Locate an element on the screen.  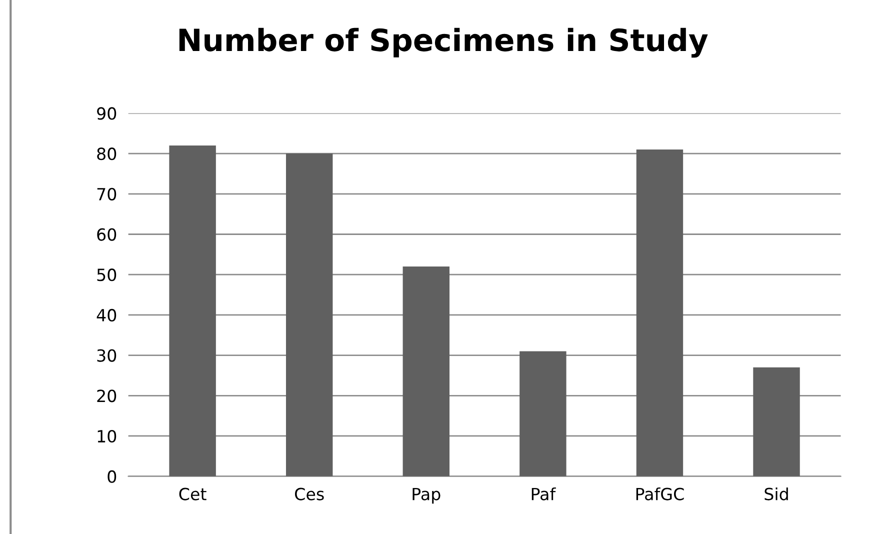
y-tick-label: 30 is located at coordinates (106, 355).